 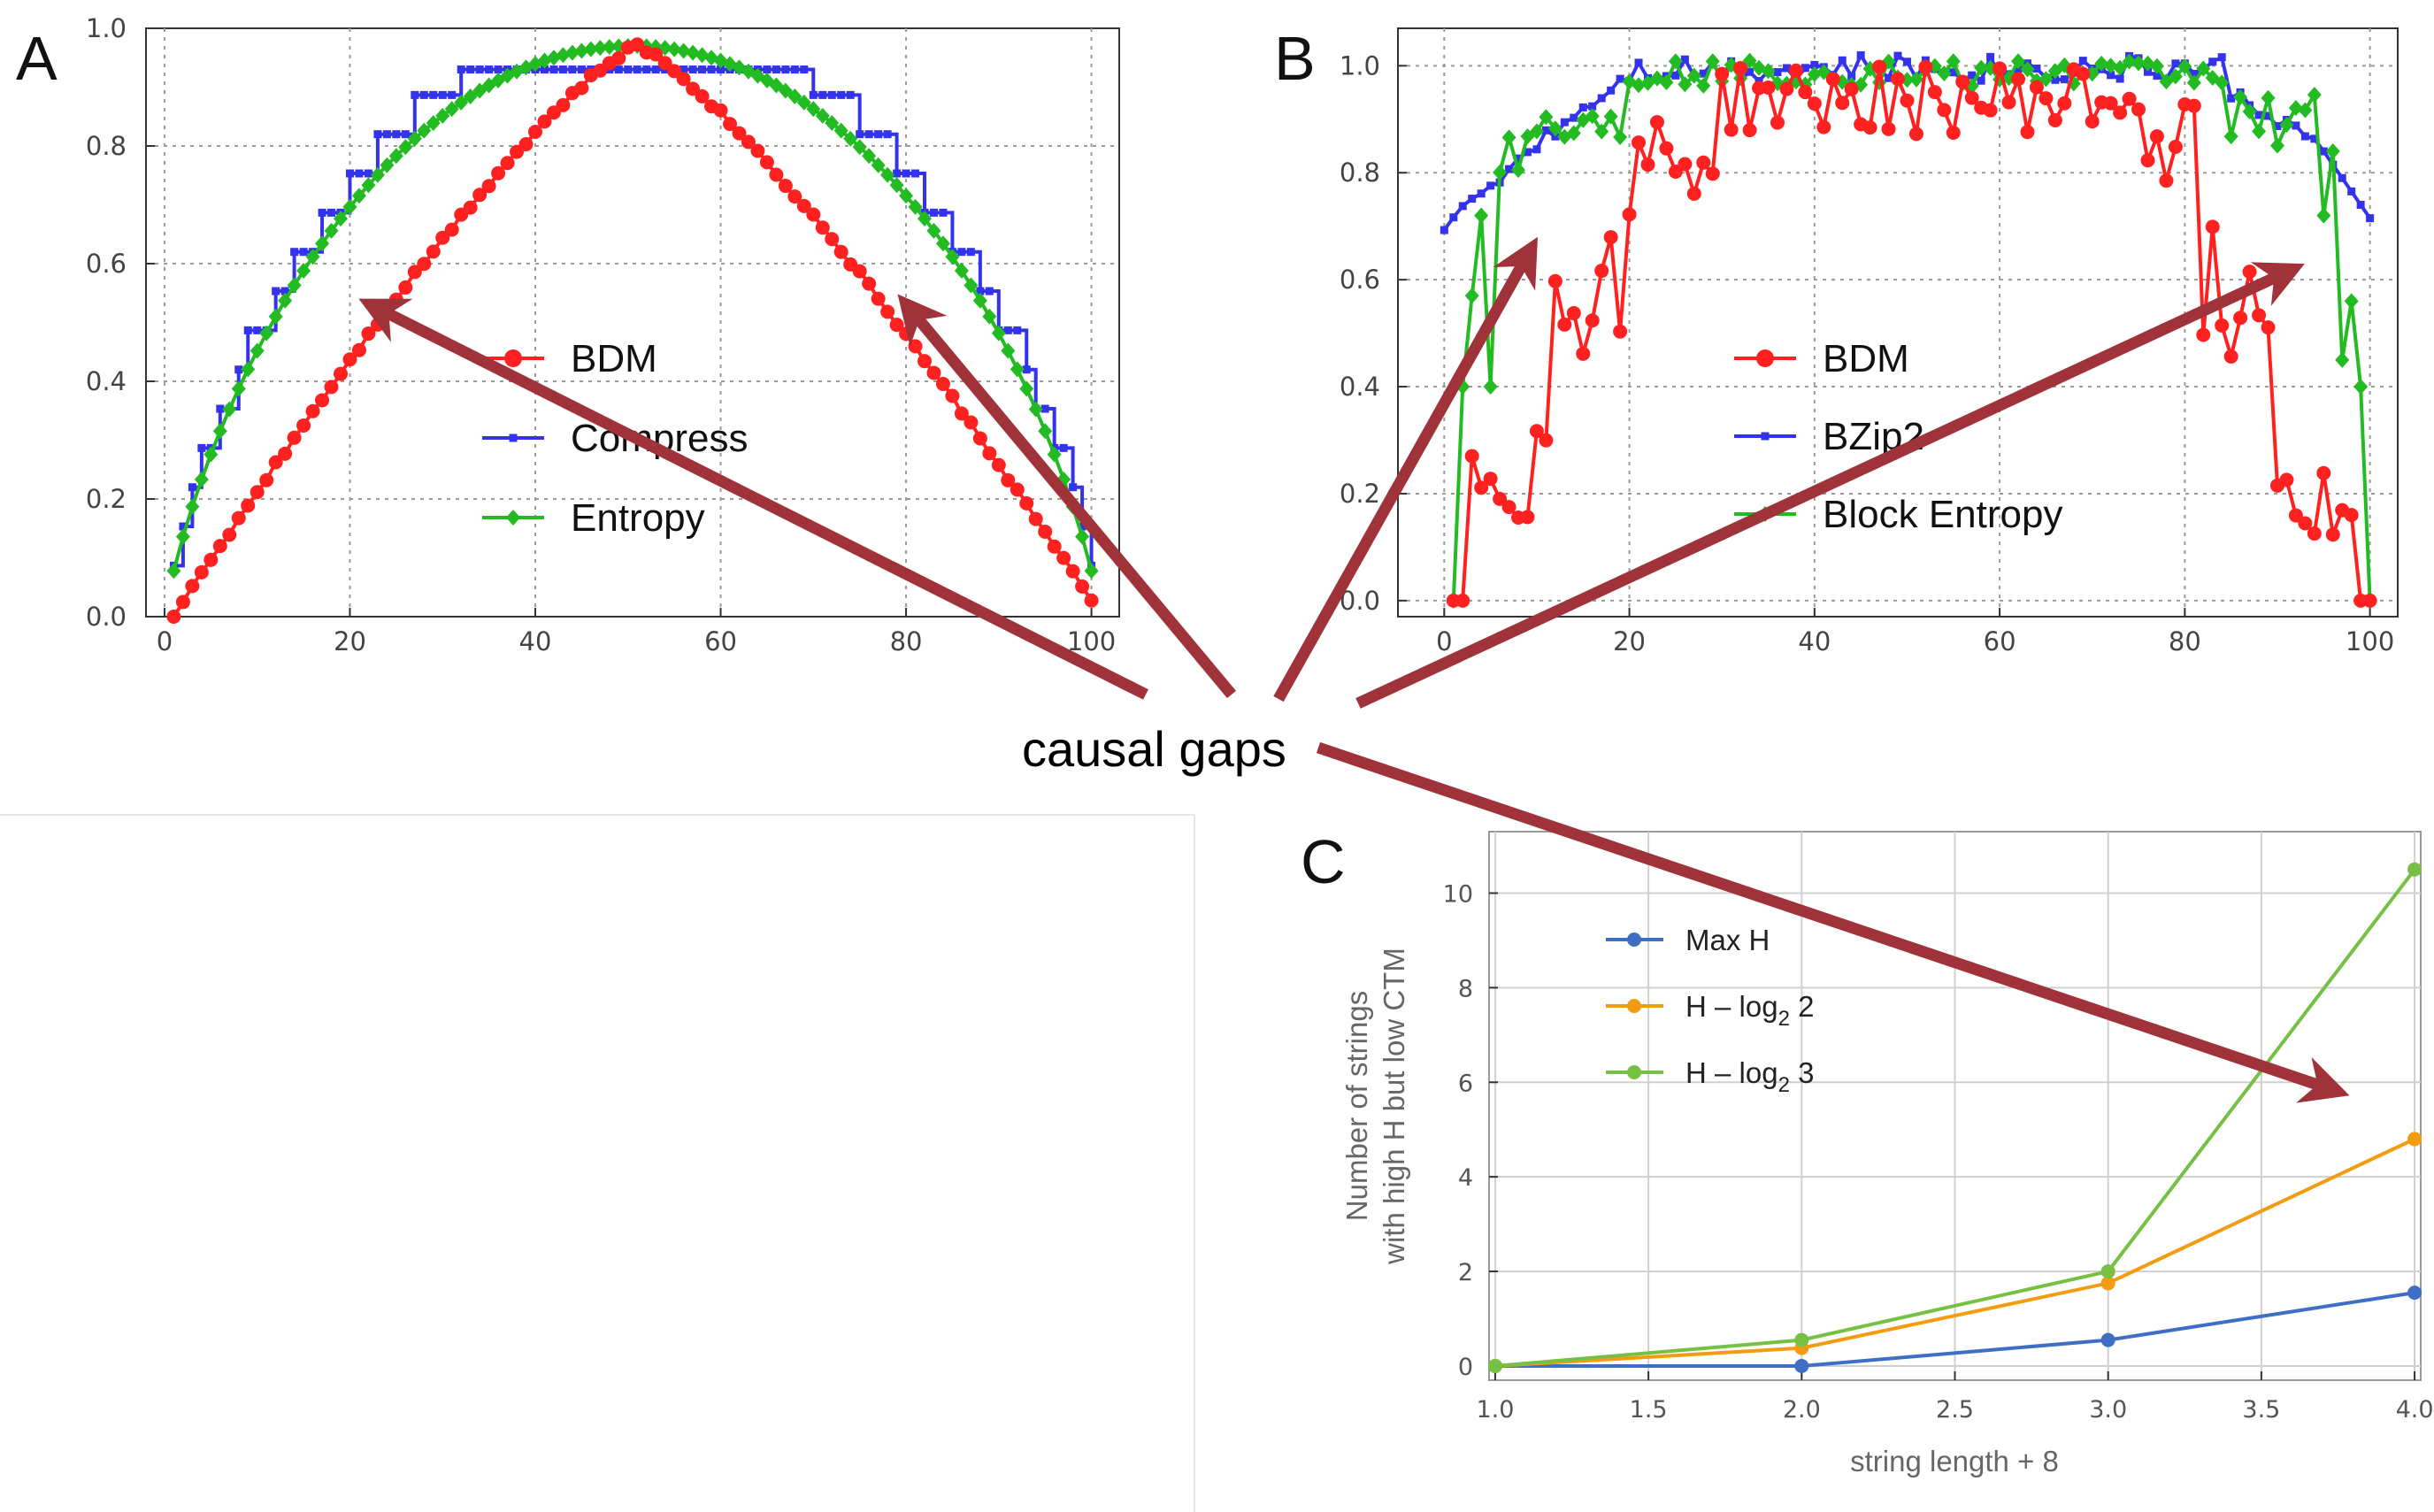 I want to click on y-tick-label: 0.2, so click(x=1360, y=494).